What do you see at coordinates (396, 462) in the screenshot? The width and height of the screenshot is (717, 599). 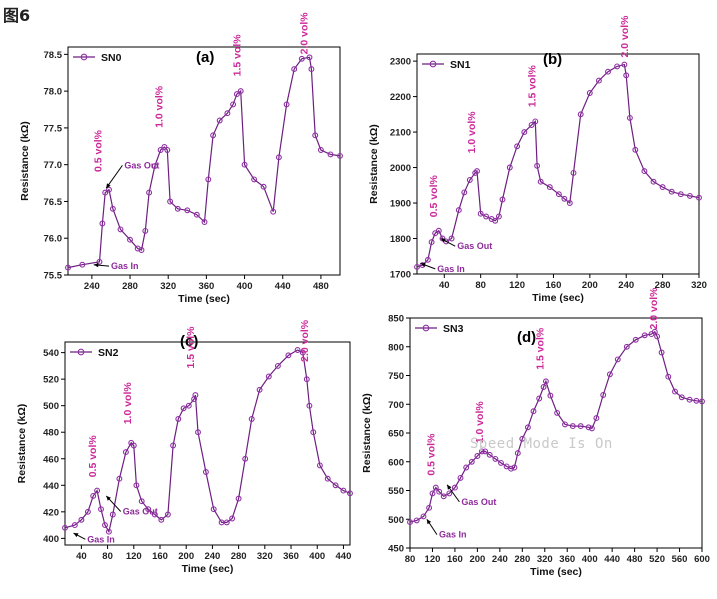 I see `y-tick-label: 600` at bounding box center [396, 462].